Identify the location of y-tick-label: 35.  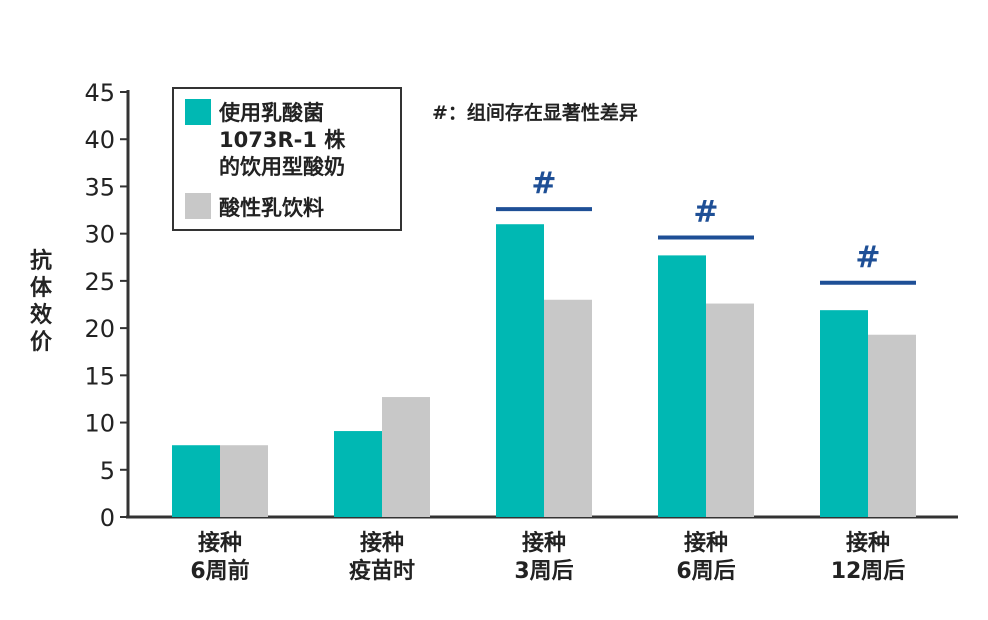
(99, 187).